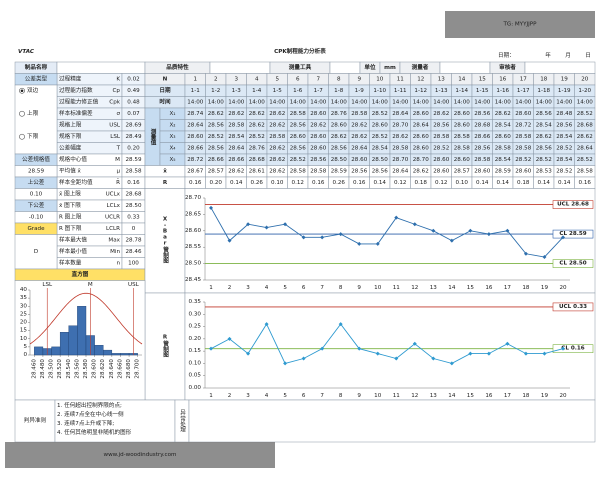 This screenshot has width=600, height=480. Describe the element at coordinates (125, 354) in the screenshot. I see `histogram-bar` at that location.